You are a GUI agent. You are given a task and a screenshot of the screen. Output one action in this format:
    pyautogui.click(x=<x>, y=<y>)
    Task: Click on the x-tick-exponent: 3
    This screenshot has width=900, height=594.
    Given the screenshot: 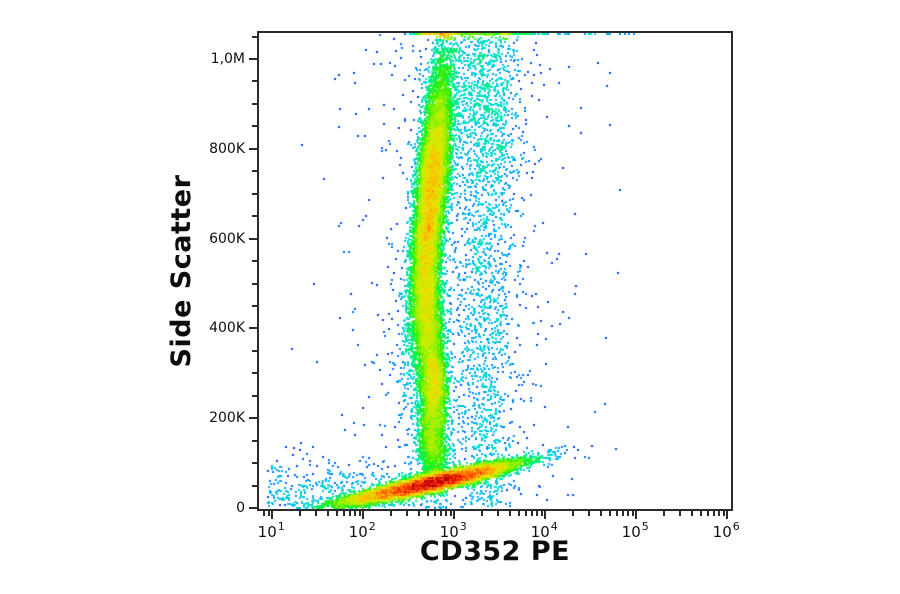 What is the action you would take?
    pyautogui.click(x=463, y=526)
    